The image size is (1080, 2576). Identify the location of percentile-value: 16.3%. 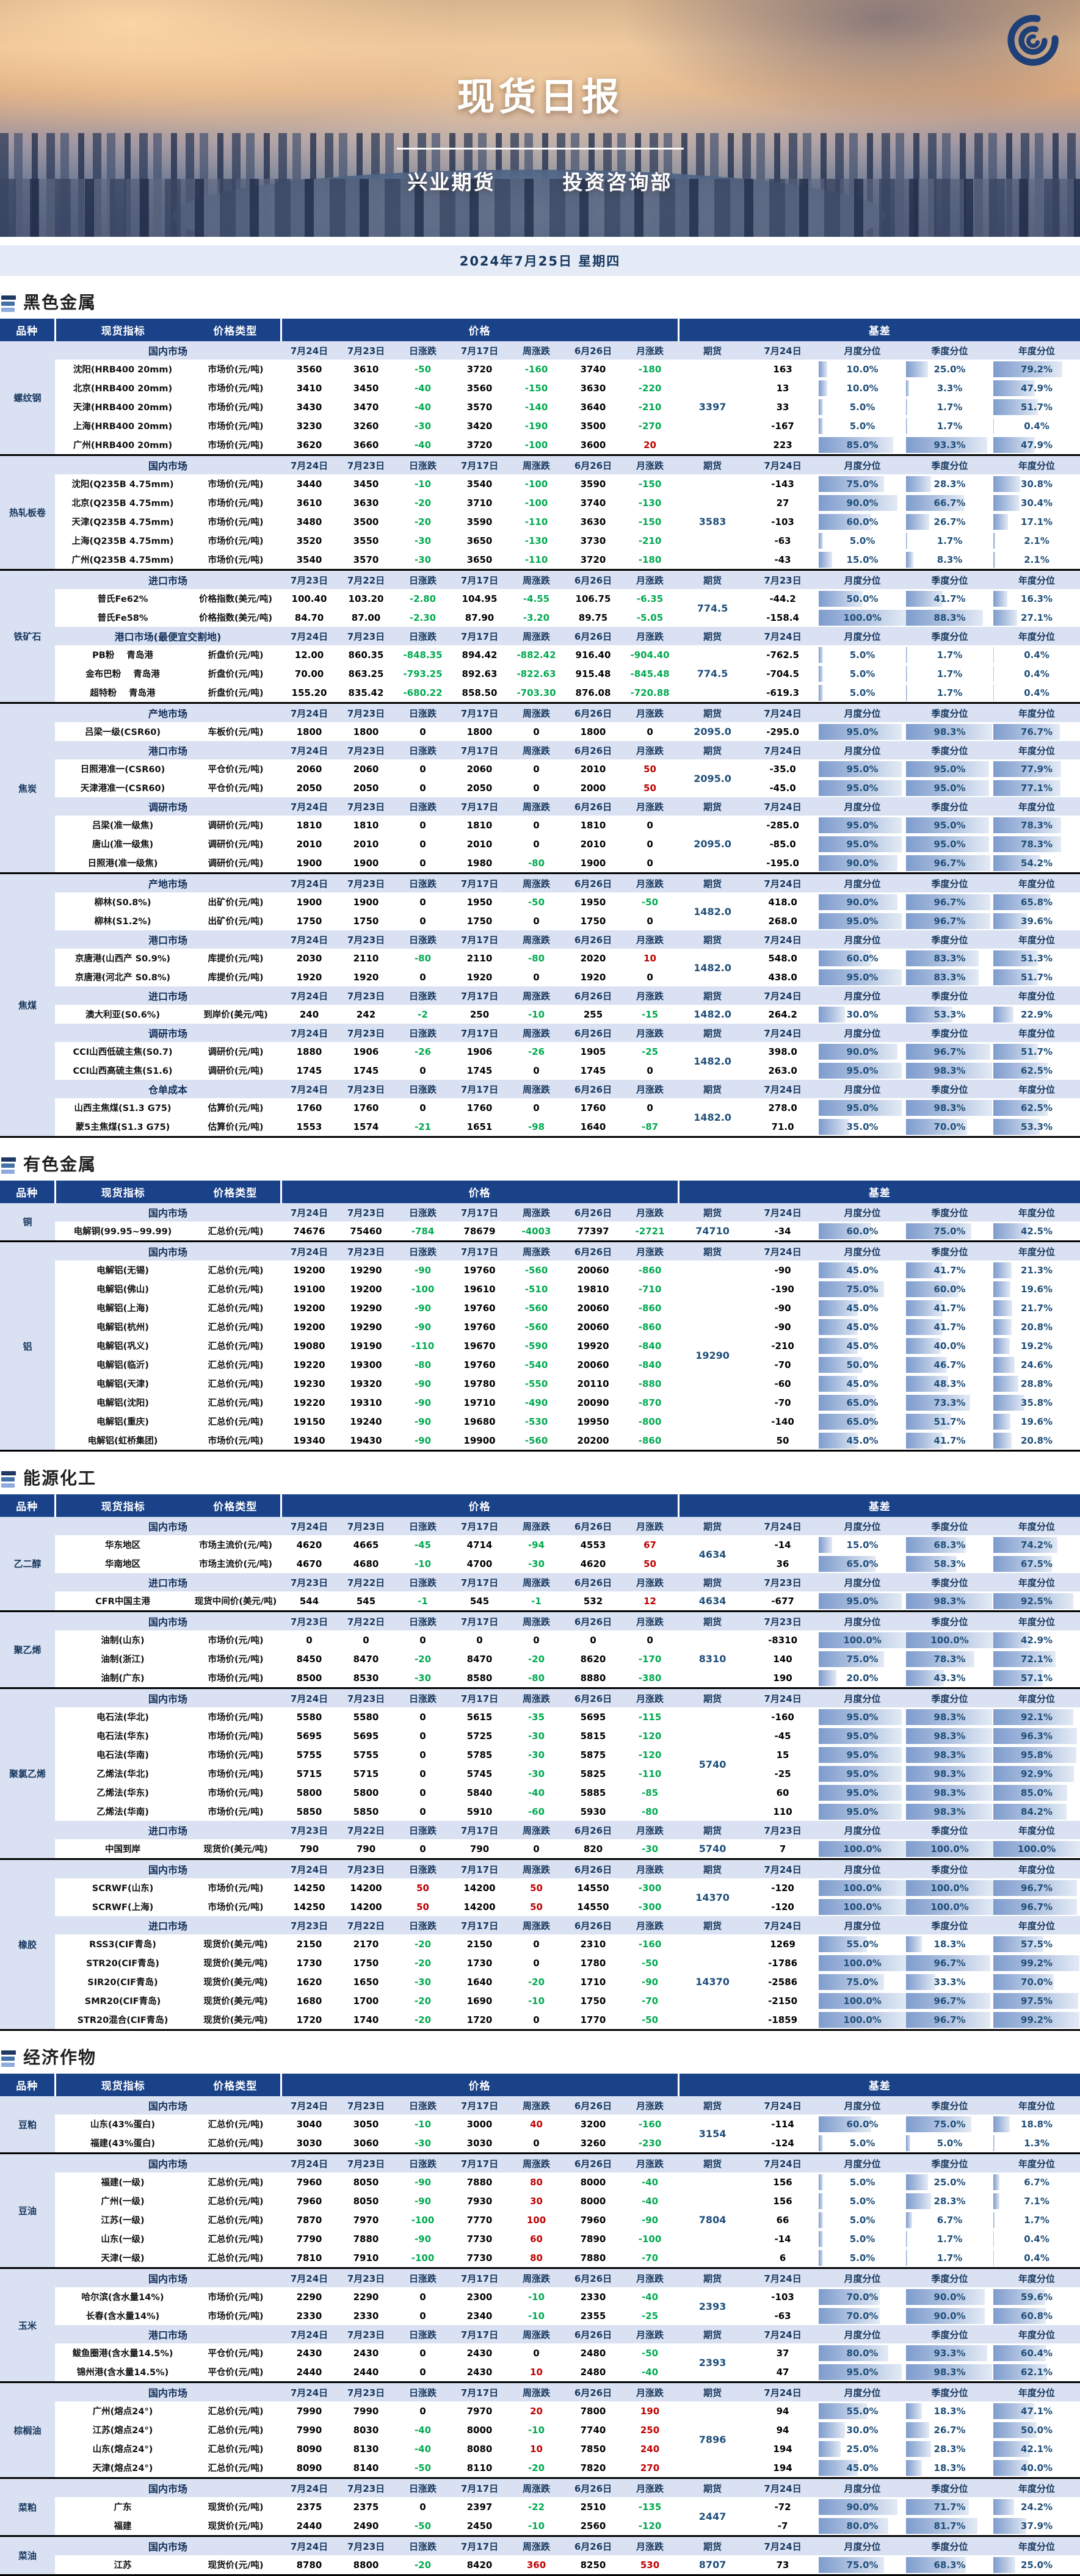
(1037, 598).